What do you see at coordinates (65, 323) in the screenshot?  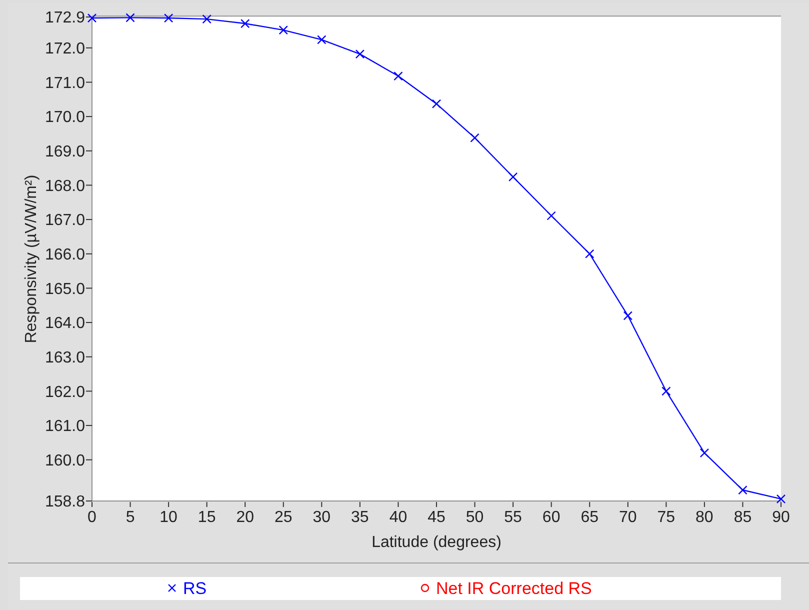 I see `y-tick-label: 164.0` at bounding box center [65, 323].